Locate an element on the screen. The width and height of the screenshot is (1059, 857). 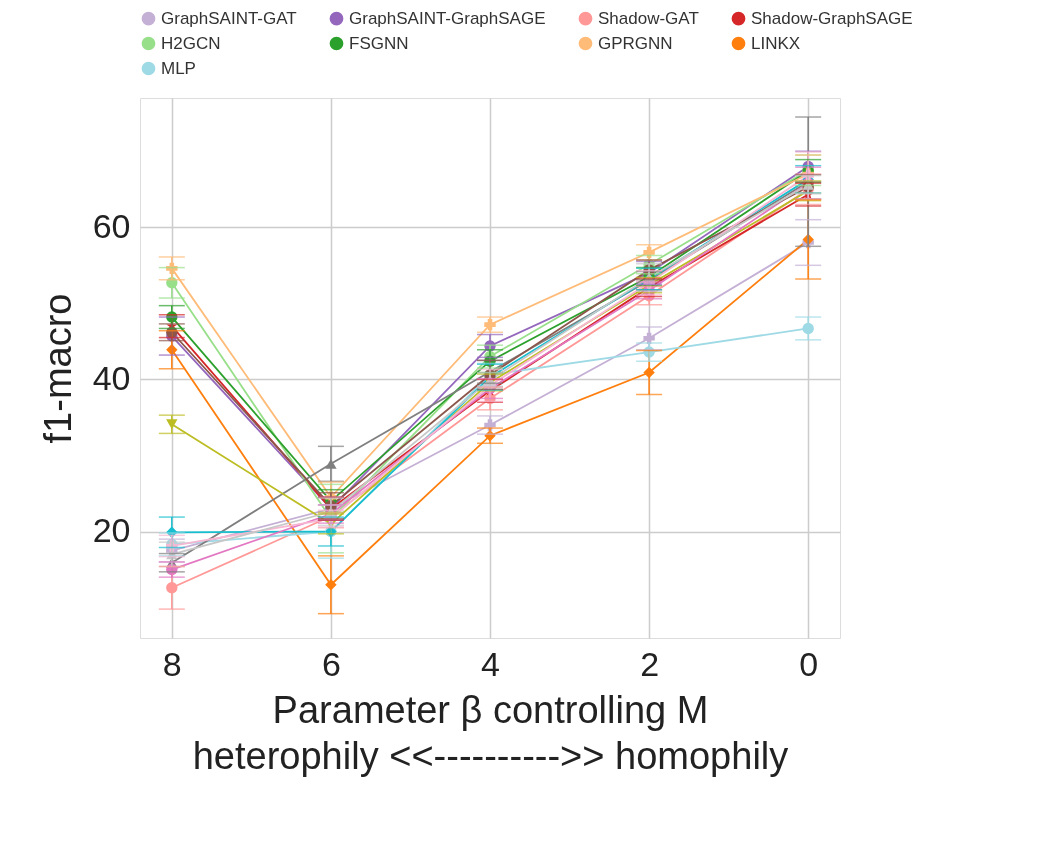
legend-label: Shadow-GraphSAGE is located at coordinates (832, 18).